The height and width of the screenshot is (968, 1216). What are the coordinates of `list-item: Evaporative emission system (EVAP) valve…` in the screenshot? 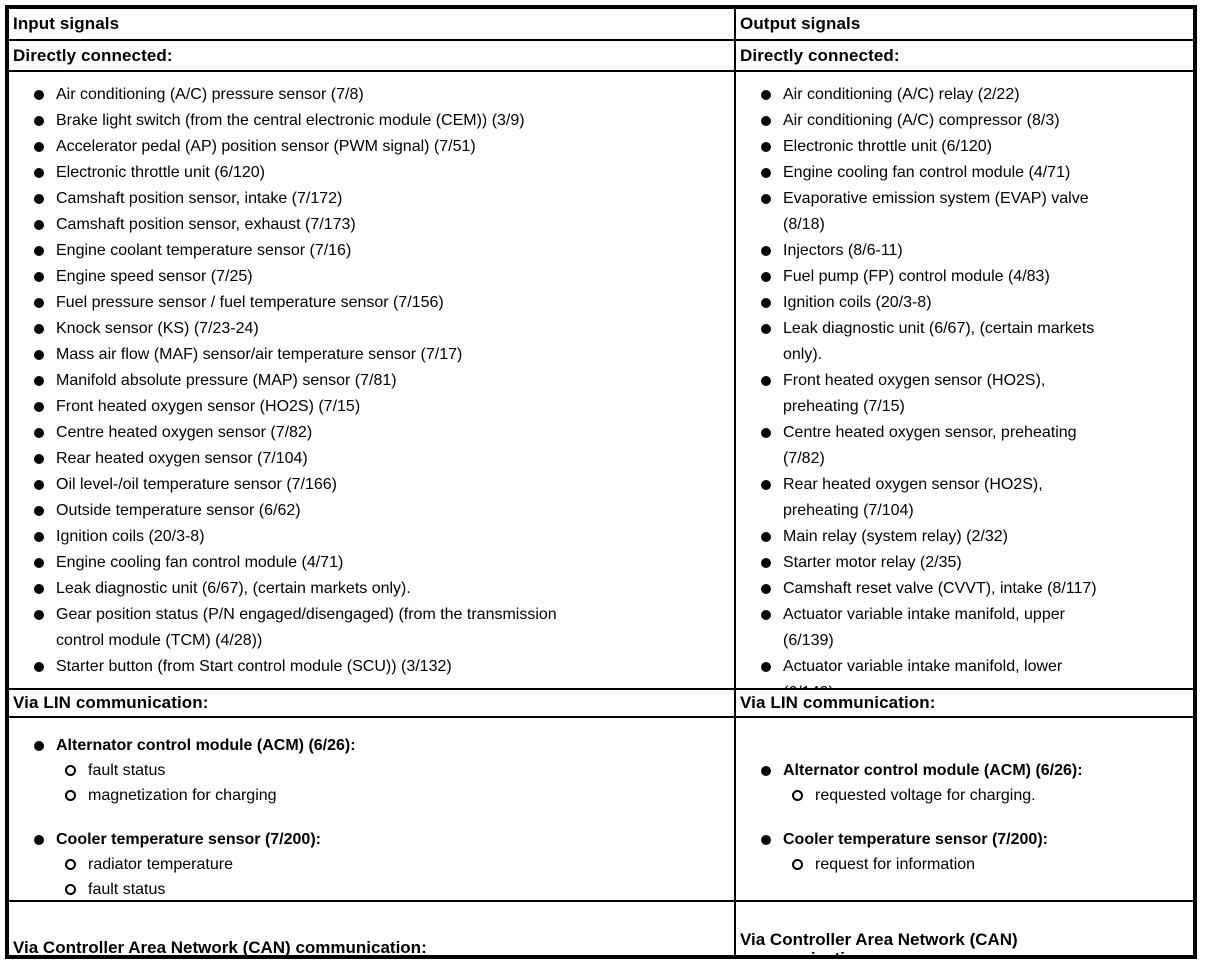 It's located at (964, 212).